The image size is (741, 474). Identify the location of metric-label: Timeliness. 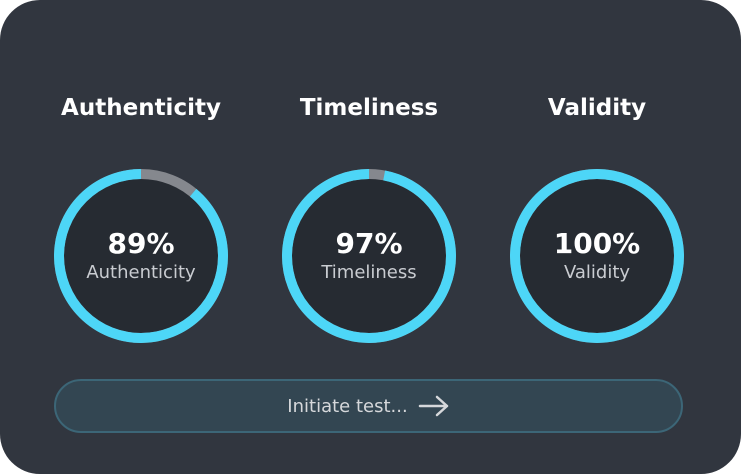
(369, 272).